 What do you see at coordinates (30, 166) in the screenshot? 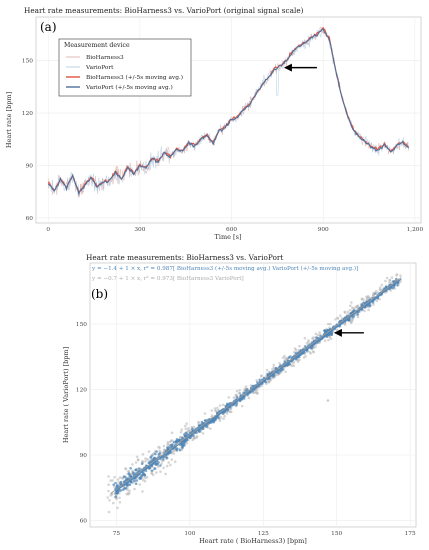
I see `panel-a-y-tick-label: 90` at bounding box center [30, 166].